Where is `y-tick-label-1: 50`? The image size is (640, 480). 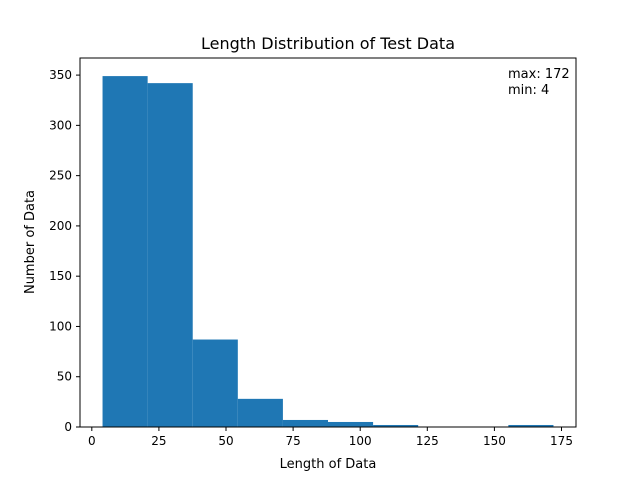 y-tick-label-1: 50 is located at coordinates (64, 377).